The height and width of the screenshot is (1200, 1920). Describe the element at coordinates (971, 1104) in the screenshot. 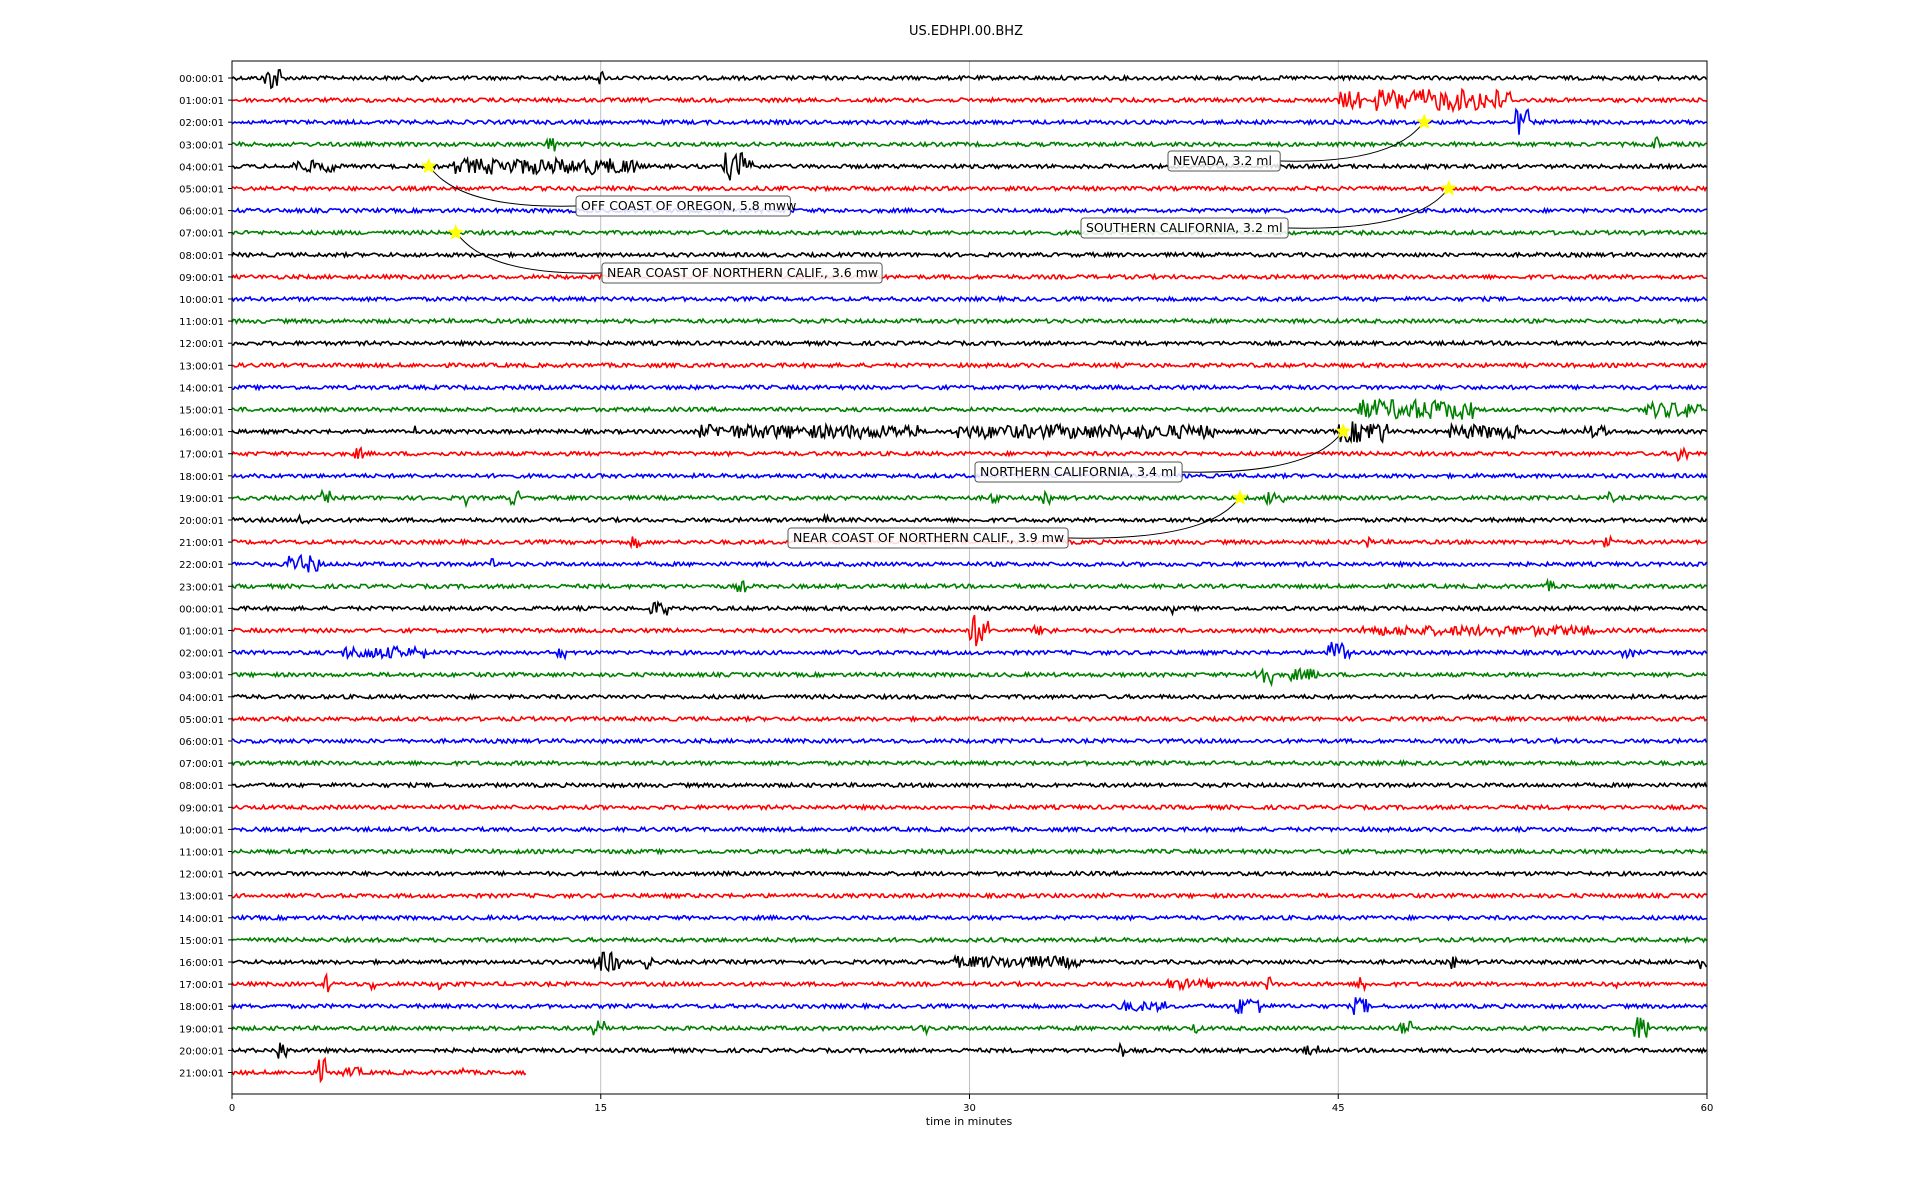

I see `x-axis-ticks: 0 15 30 45 60` at that location.